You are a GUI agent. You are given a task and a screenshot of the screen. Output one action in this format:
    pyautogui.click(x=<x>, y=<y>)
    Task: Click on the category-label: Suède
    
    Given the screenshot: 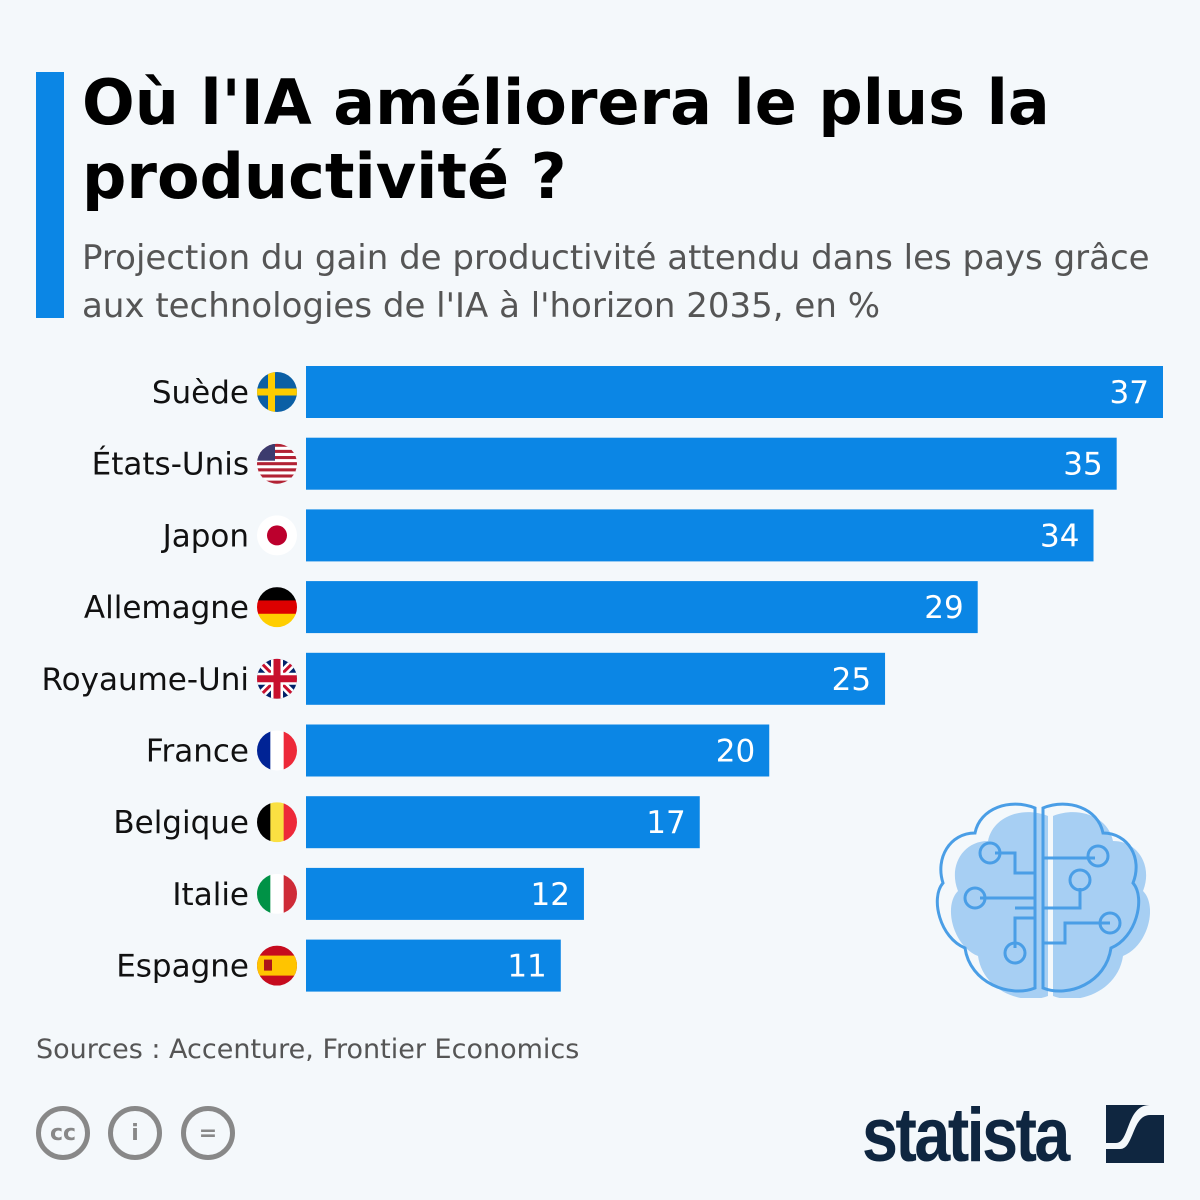 What is the action you would take?
    pyautogui.click(x=200, y=393)
    